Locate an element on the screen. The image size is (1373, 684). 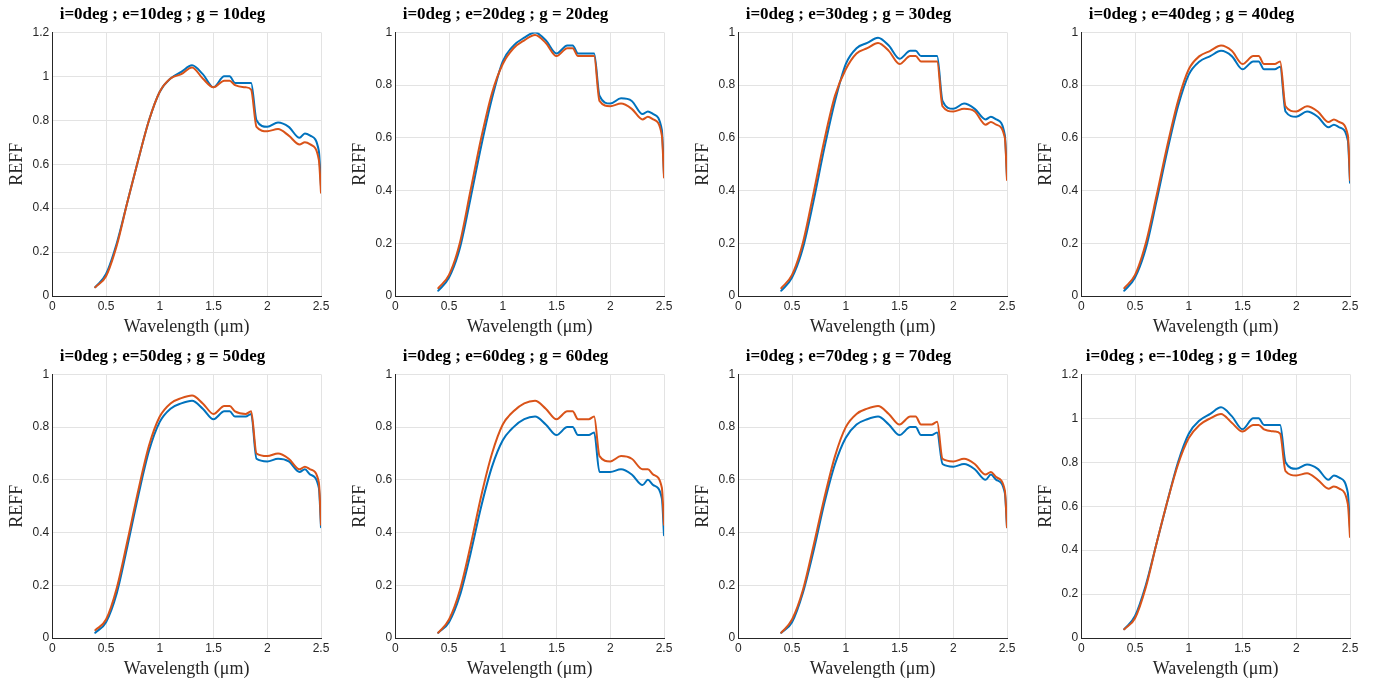
chart-title: i=0deg ; e=50deg ; g = 50deg is located at coordinates (162, 355).